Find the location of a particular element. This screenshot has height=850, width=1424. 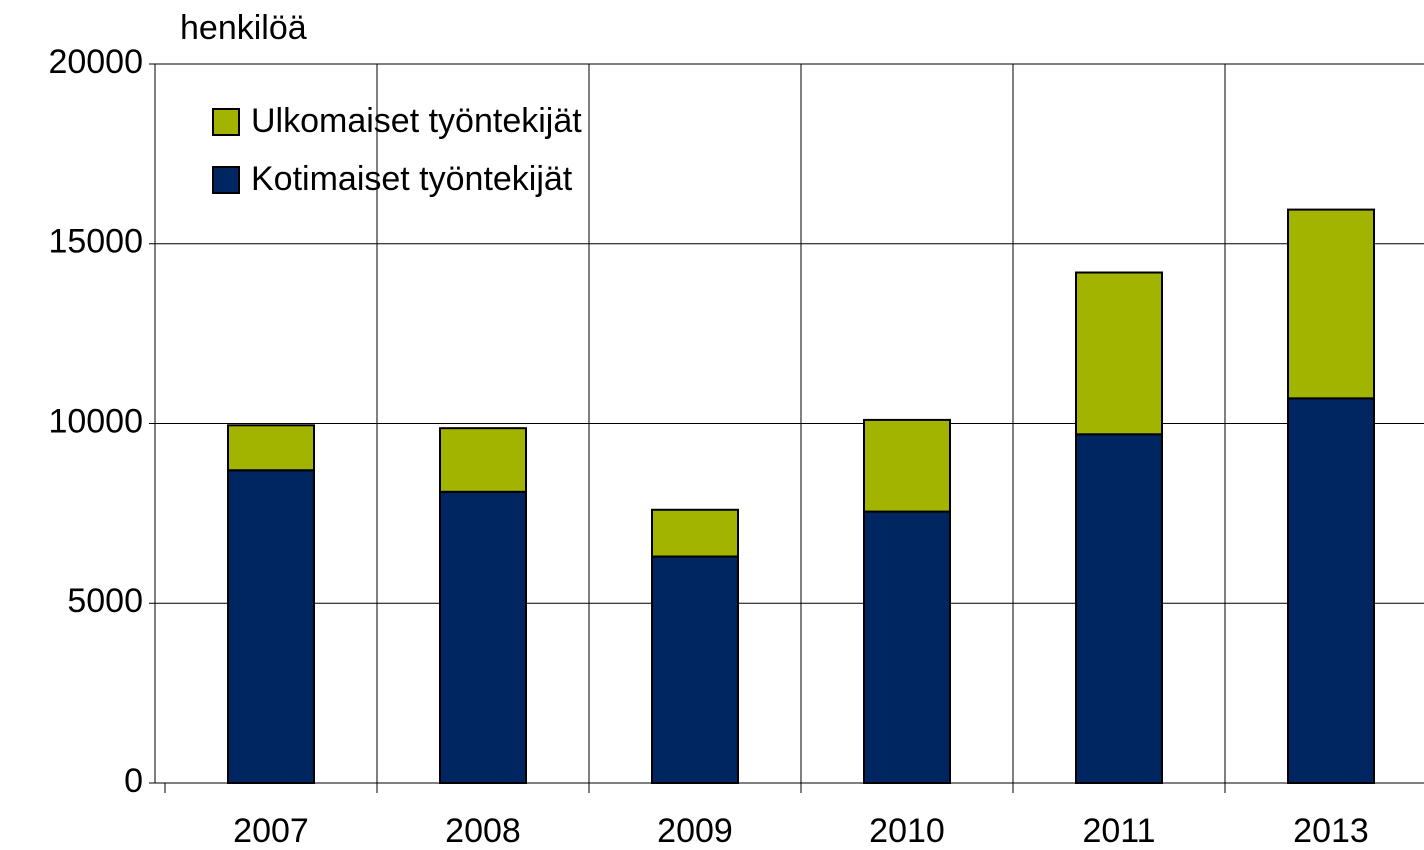

x-tick-label: 2008 is located at coordinates (483, 831).